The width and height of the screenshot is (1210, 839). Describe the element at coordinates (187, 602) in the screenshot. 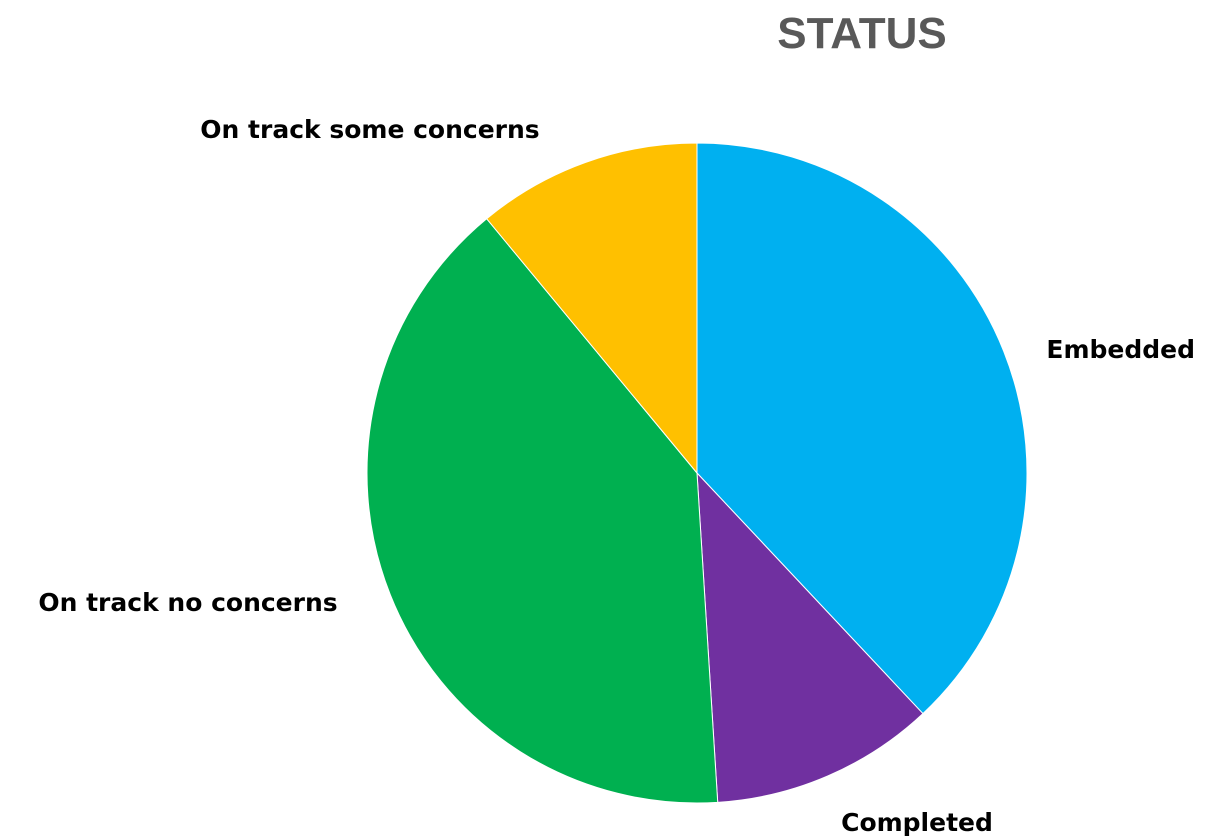

I see `slice-label-on-track-no-concerns: On track no concerns` at that location.